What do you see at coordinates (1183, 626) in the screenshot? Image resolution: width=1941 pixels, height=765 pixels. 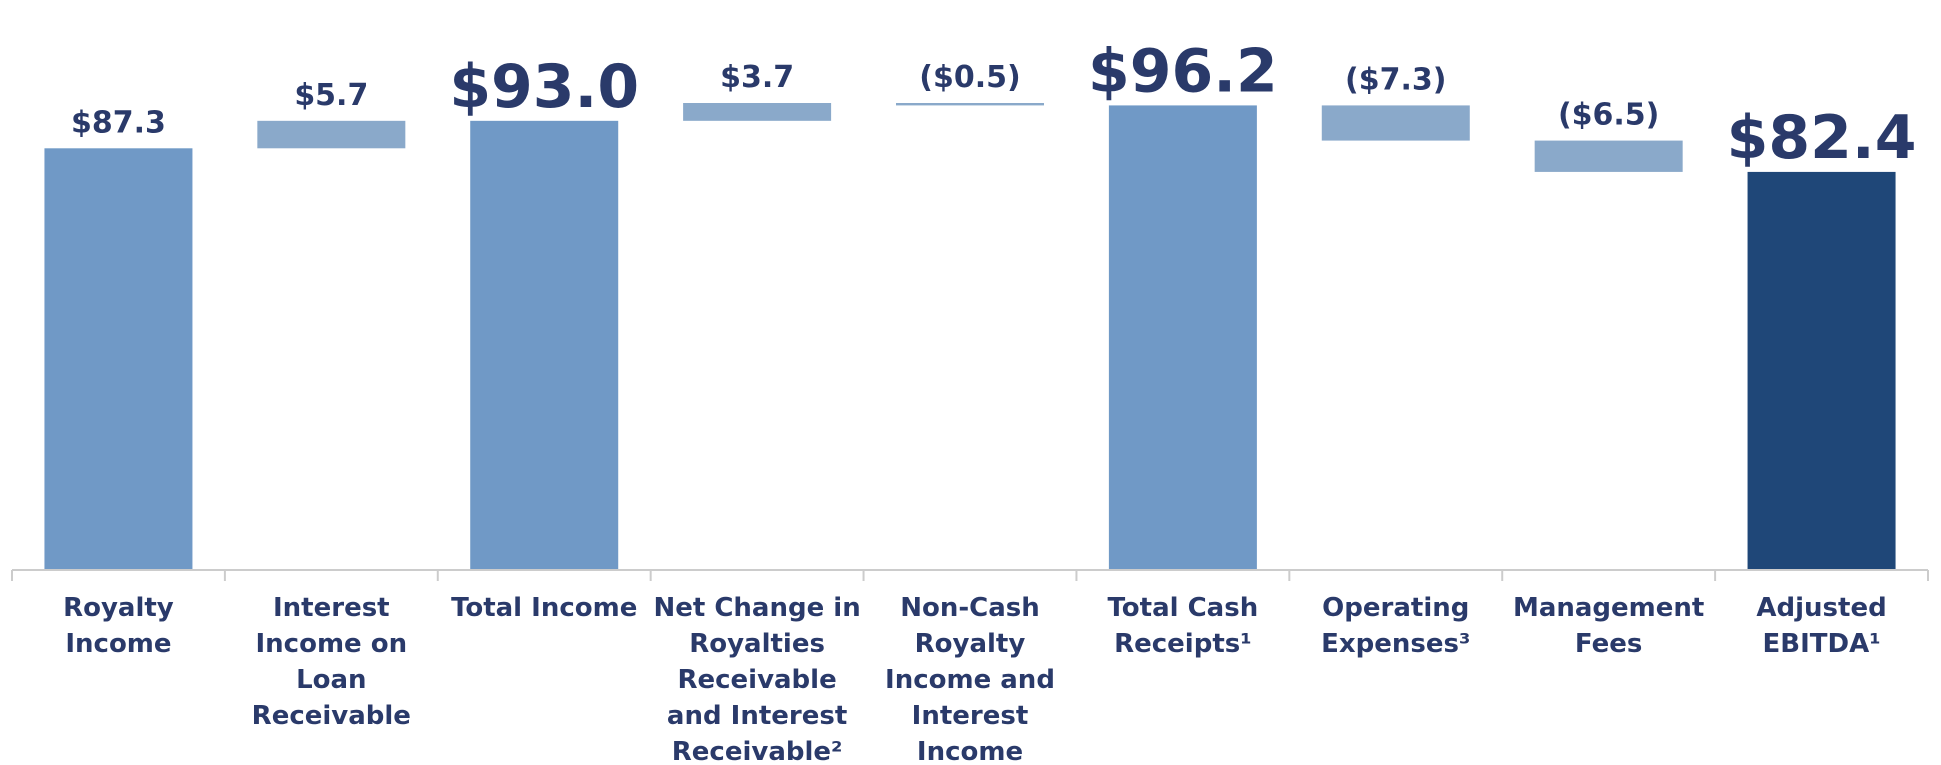 I see `category-label: Total Cash Receipts¹` at bounding box center [1183, 626].